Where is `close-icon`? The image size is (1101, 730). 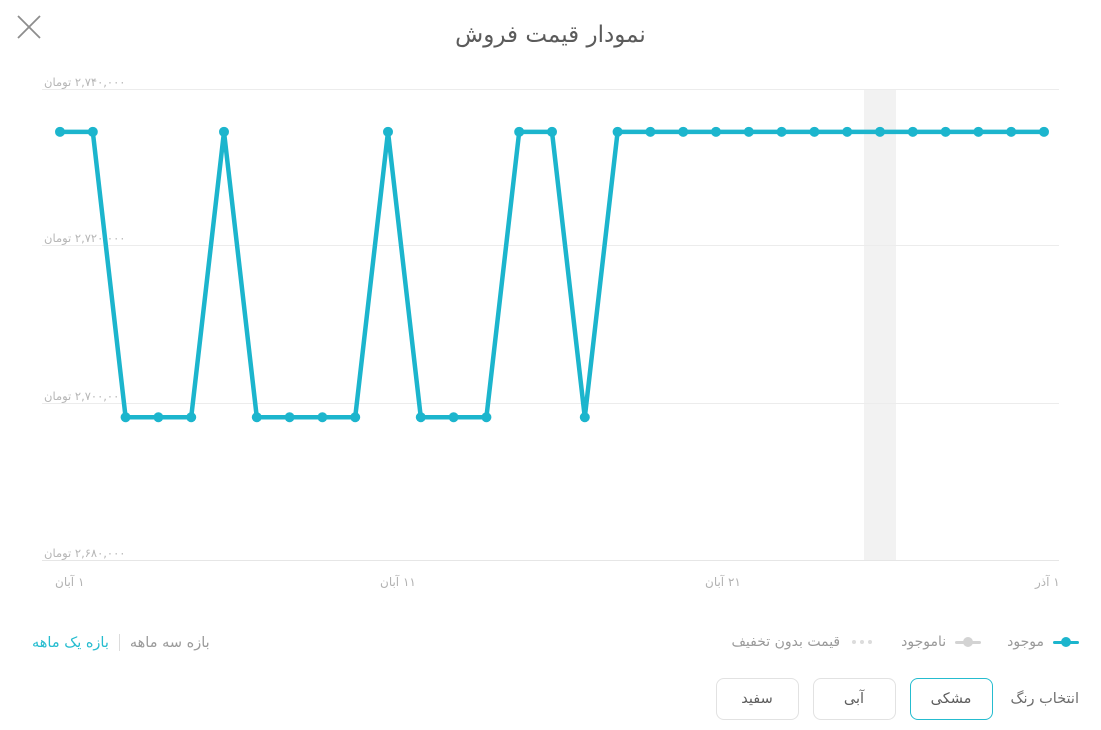 close-icon is located at coordinates (29, 27).